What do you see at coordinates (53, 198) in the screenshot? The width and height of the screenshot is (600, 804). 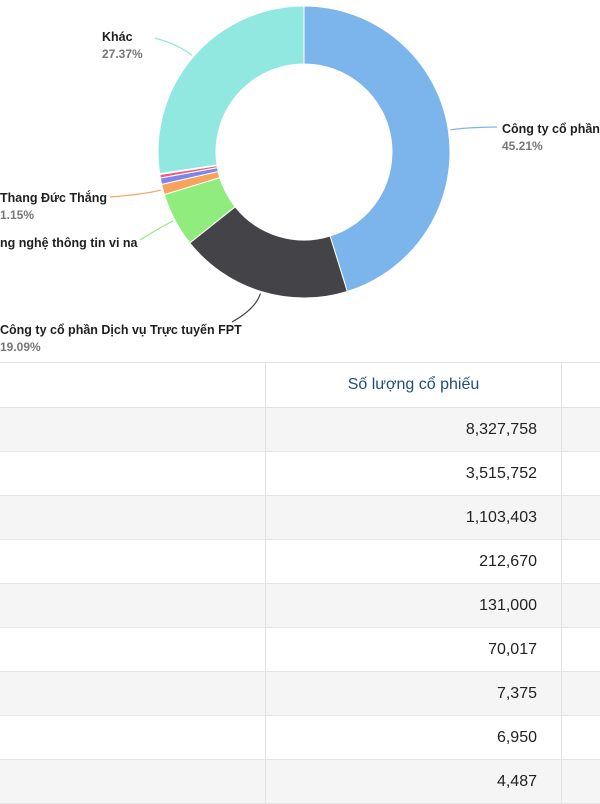 I see `label-thang-duc-thang-name: Thang Đức Thắng` at bounding box center [53, 198].